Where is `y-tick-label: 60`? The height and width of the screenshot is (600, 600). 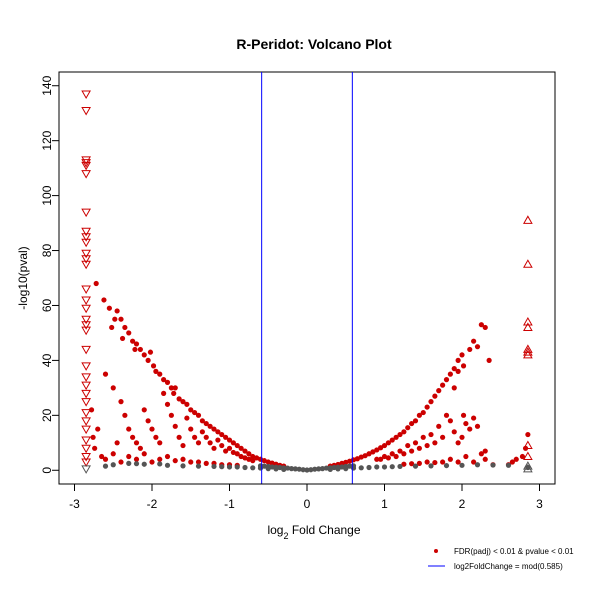
y-tick-label: 60 is located at coordinates (47, 305).